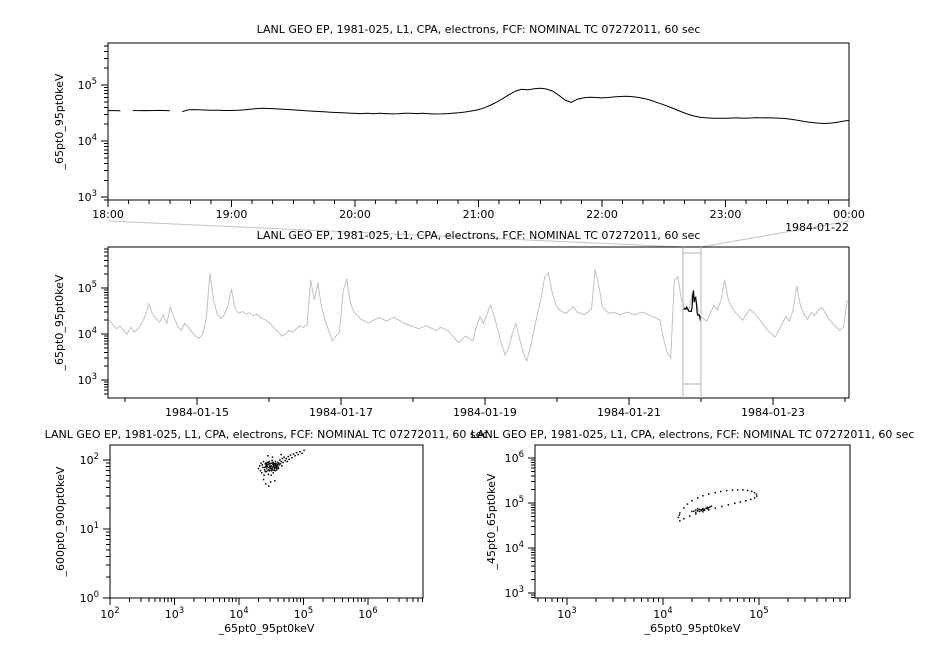 The height and width of the screenshot is (647, 926). Describe the element at coordinates (341, 412) in the screenshot. I see `x-tick-label: 1984-01-17` at that location.